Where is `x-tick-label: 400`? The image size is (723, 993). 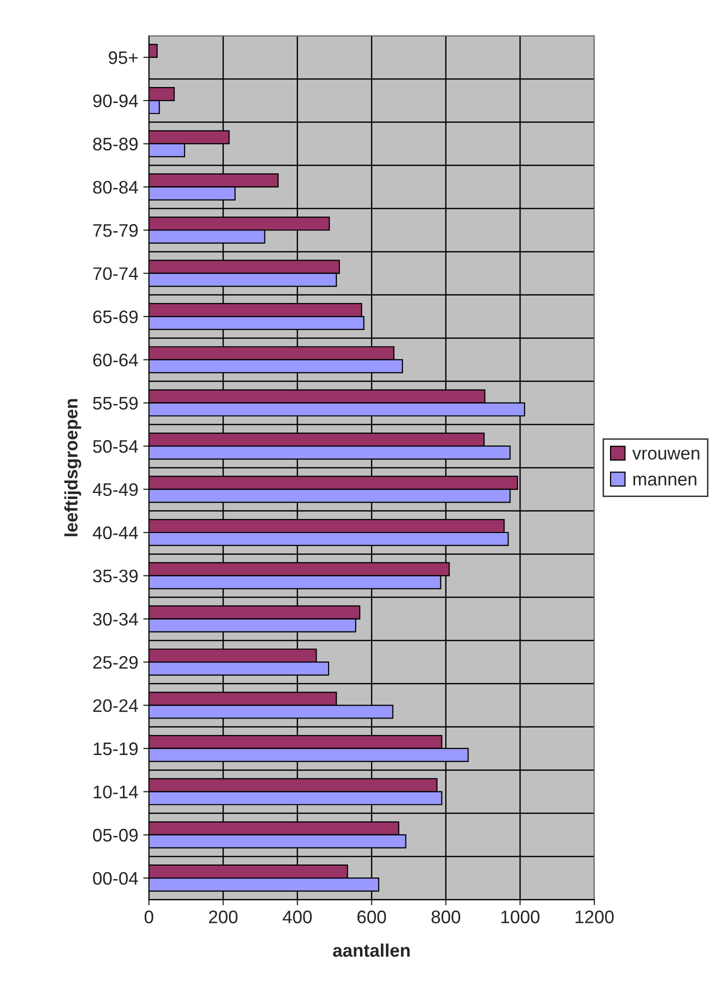
x-tick-label: 400 is located at coordinates (297, 917).